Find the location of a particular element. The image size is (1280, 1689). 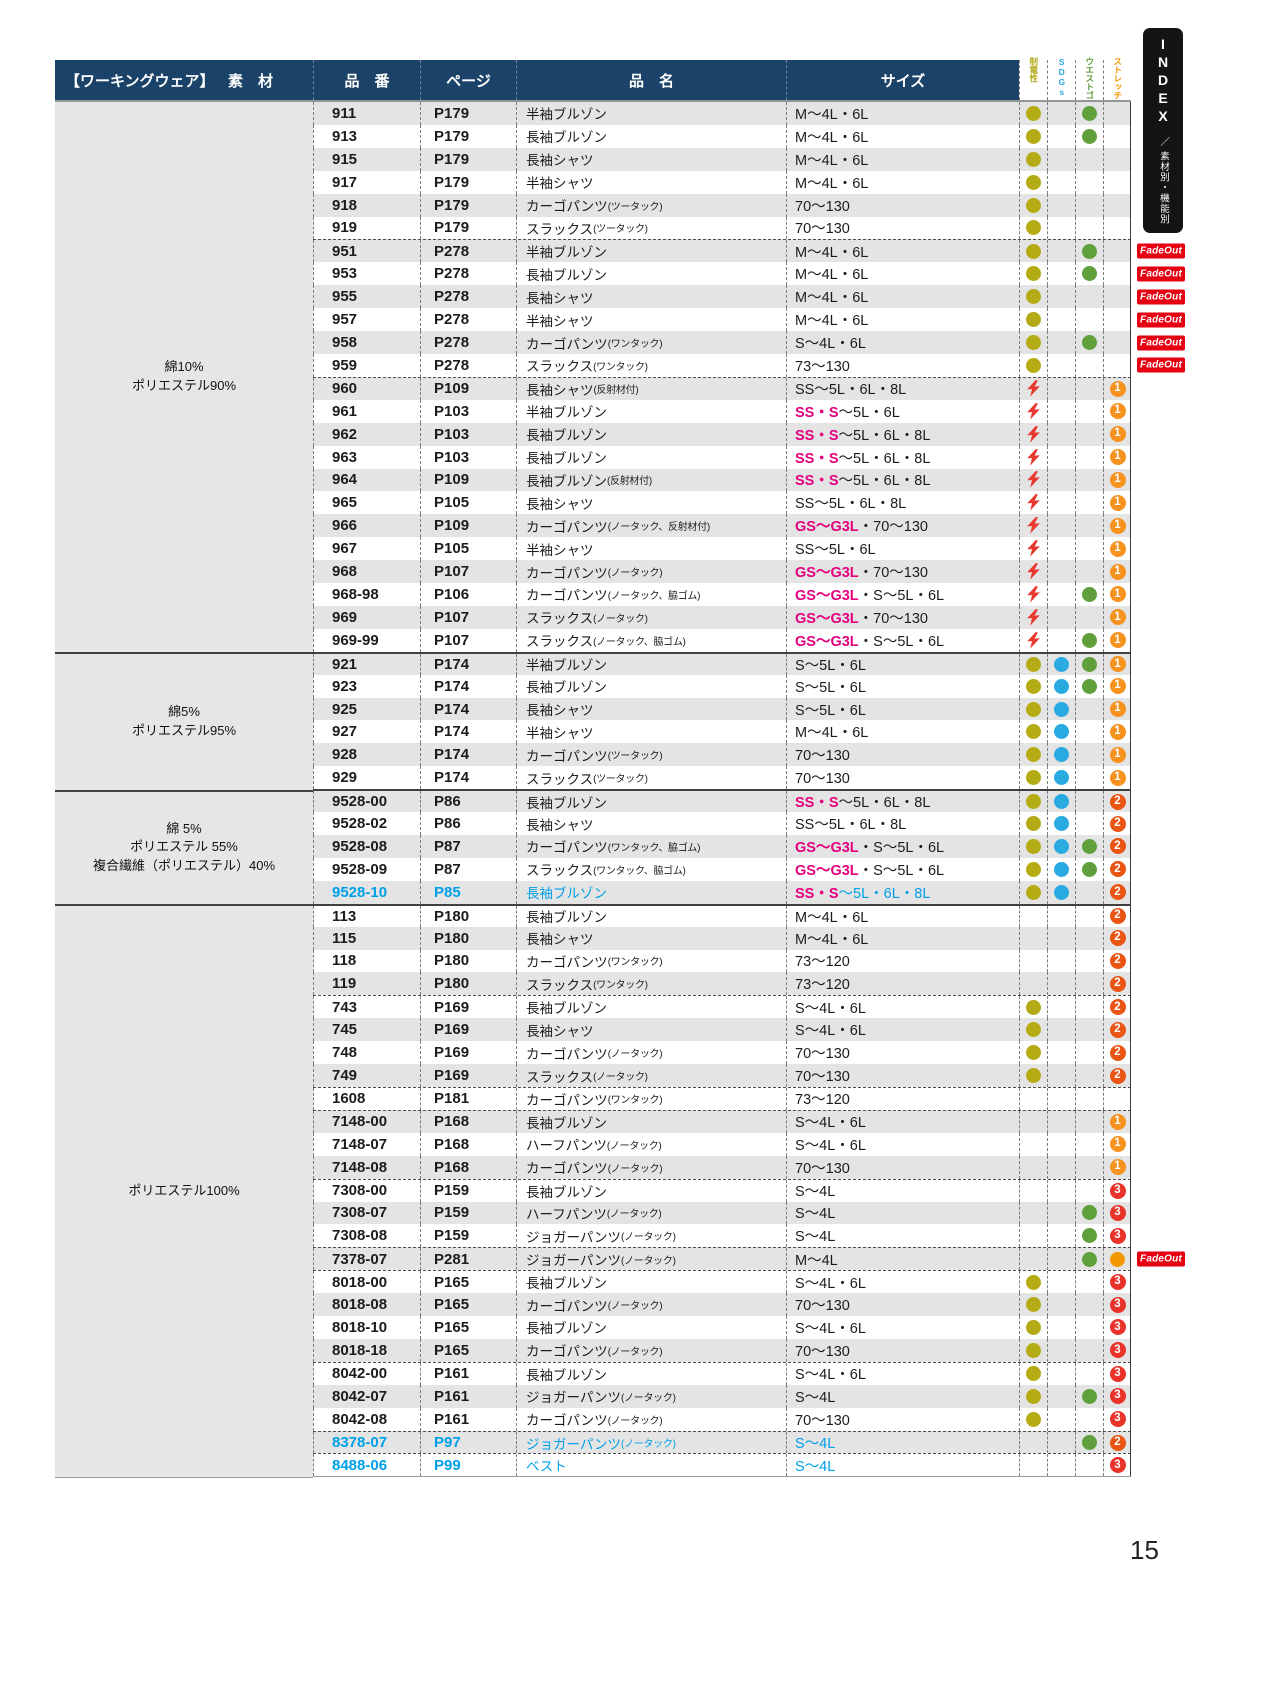

table-row: 8488-06 P99 ベスト S〜4L 3 is located at coordinates (722, 1465).